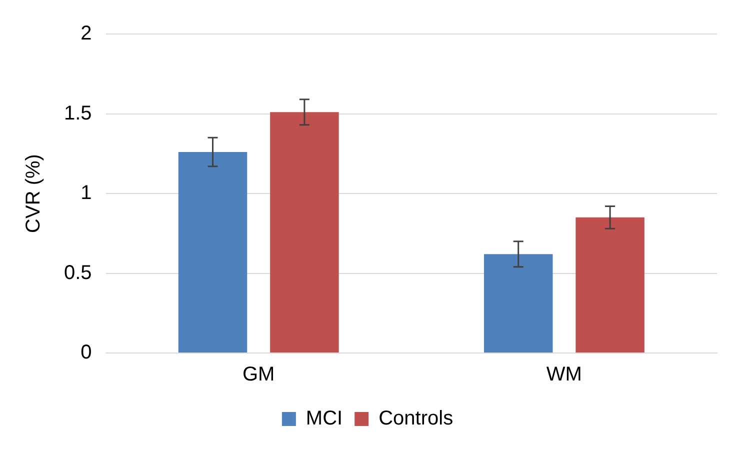 The width and height of the screenshot is (745, 452). Describe the element at coordinates (33, 193) in the screenshot. I see `y-axis-title: CVR (%)` at that location.